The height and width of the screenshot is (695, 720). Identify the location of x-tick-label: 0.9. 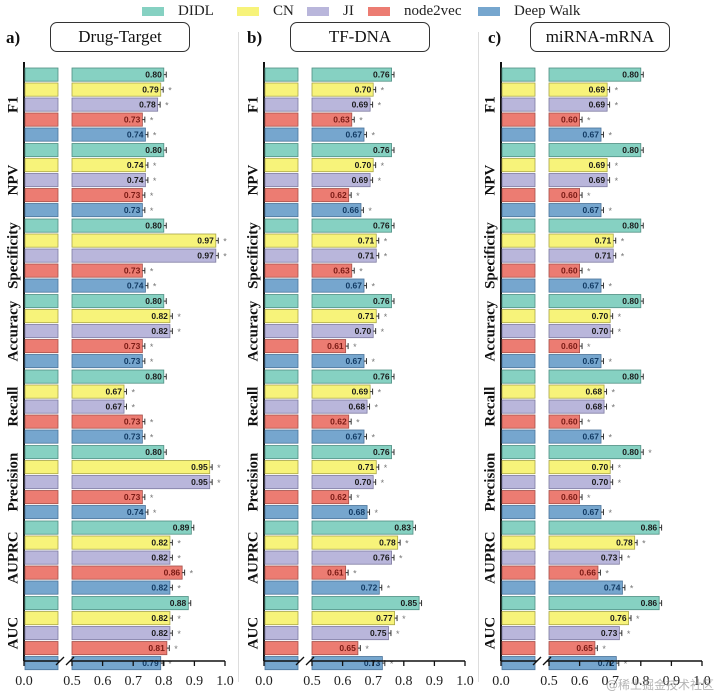
(435, 681).